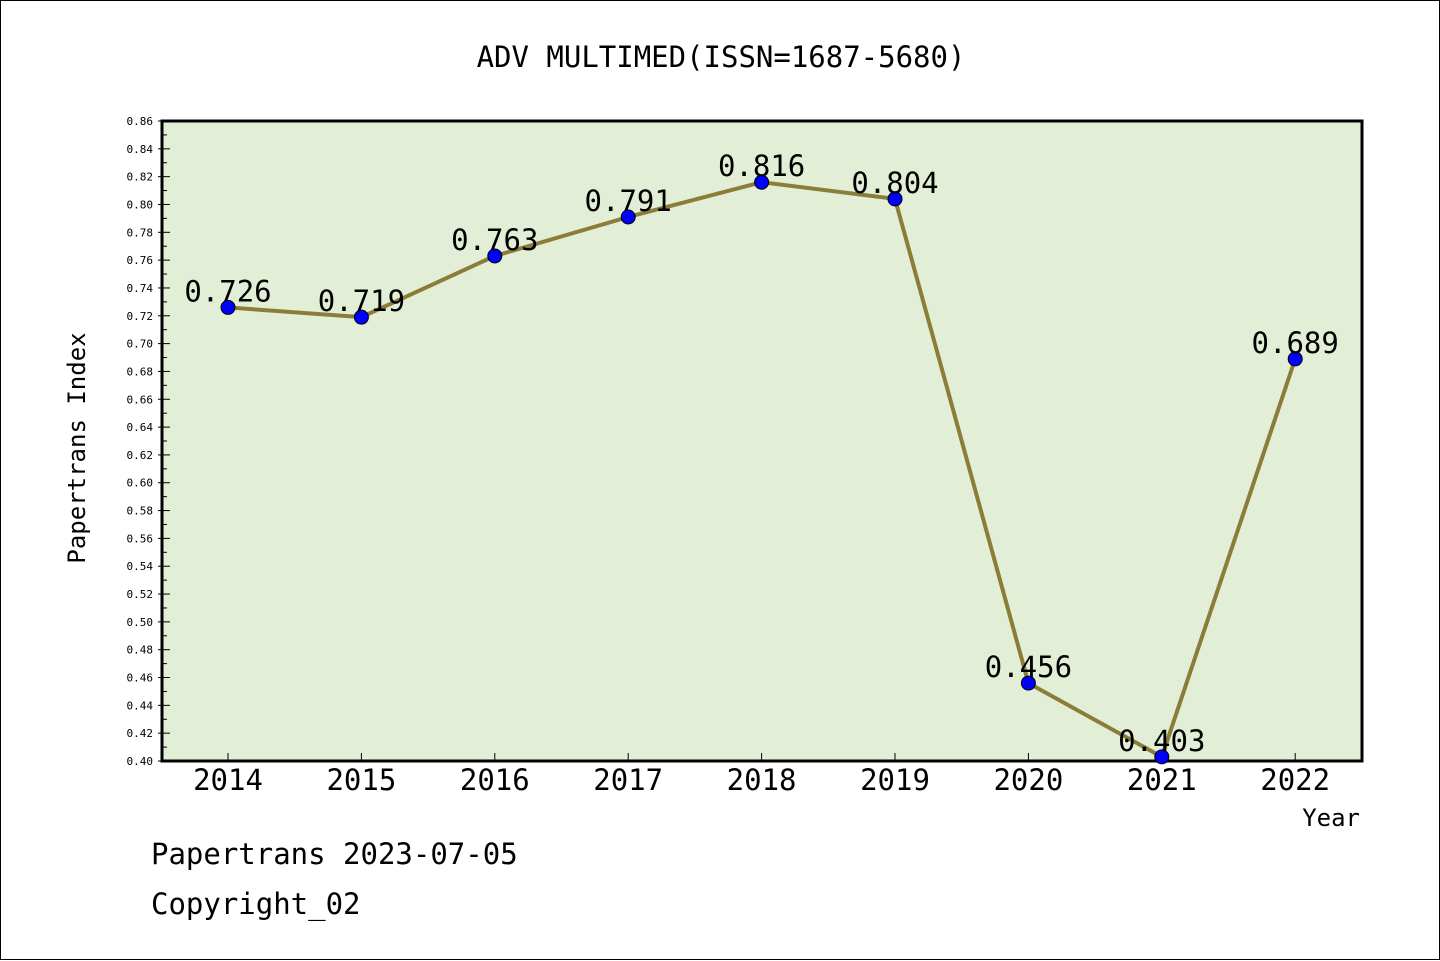 The image size is (1440, 961). What do you see at coordinates (1331, 818) in the screenshot?
I see `x-axis-label: Year` at bounding box center [1331, 818].